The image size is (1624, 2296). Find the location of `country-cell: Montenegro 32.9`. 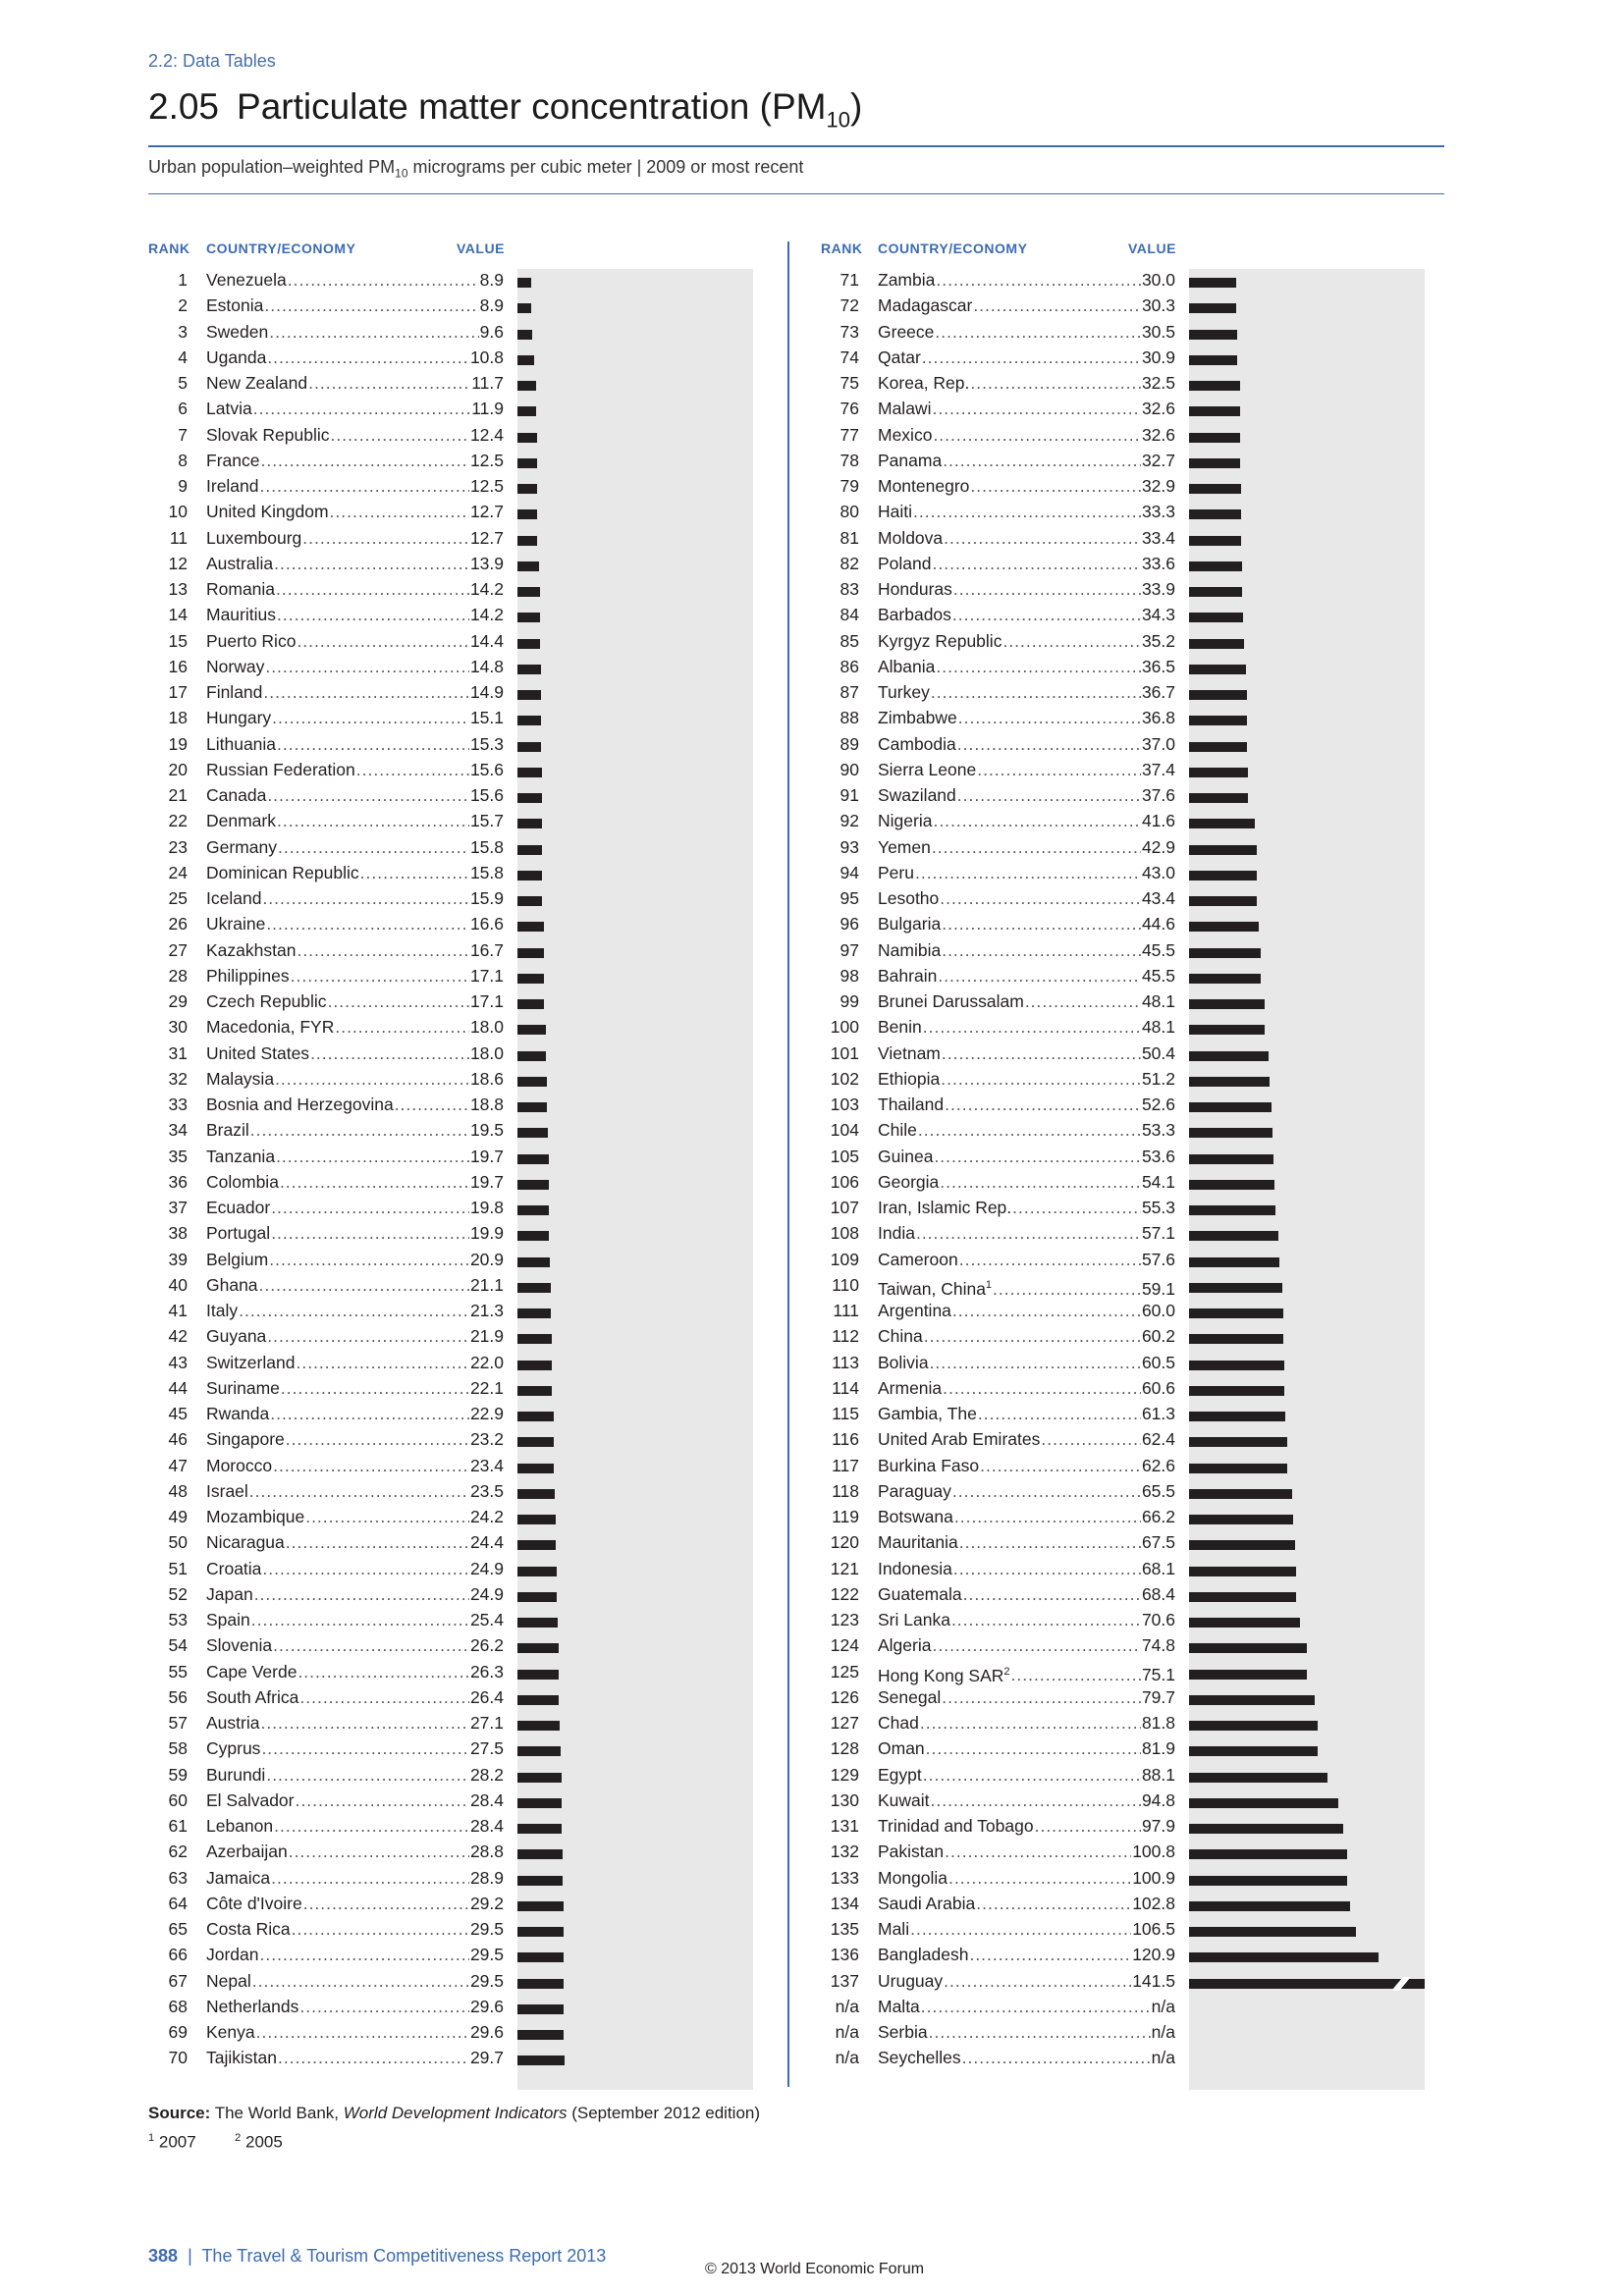

country-cell: Montenegro 32.9 is located at coordinates (1026, 486).